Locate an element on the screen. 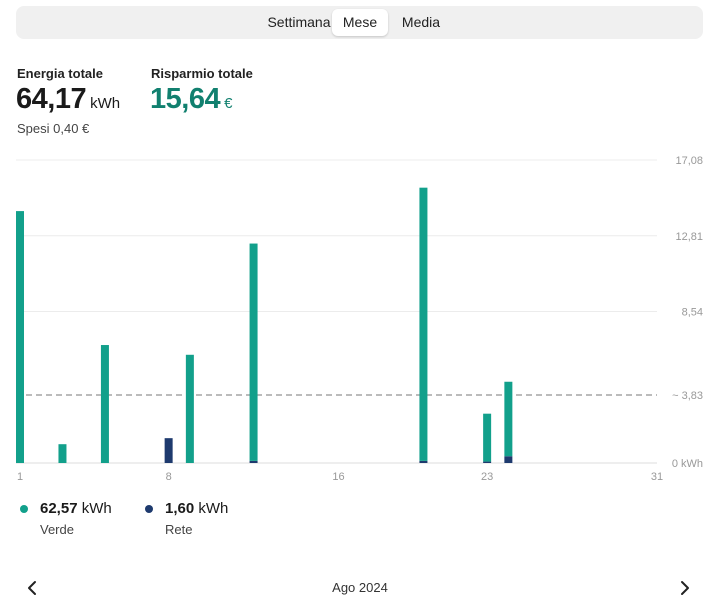  legend-rete-dot is located at coordinates (149, 509).